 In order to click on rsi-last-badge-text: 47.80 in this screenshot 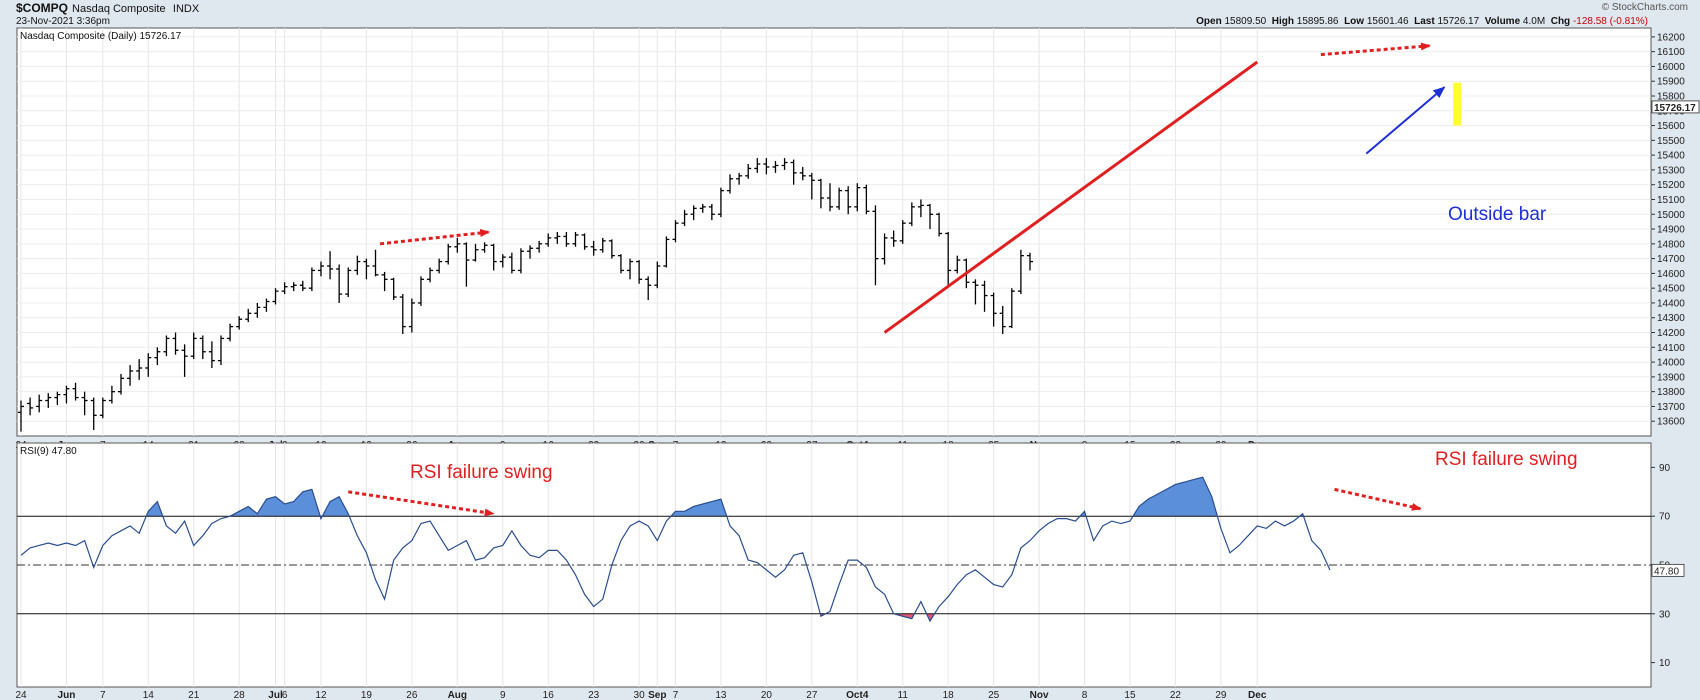, I will do `click(1666, 571)`.